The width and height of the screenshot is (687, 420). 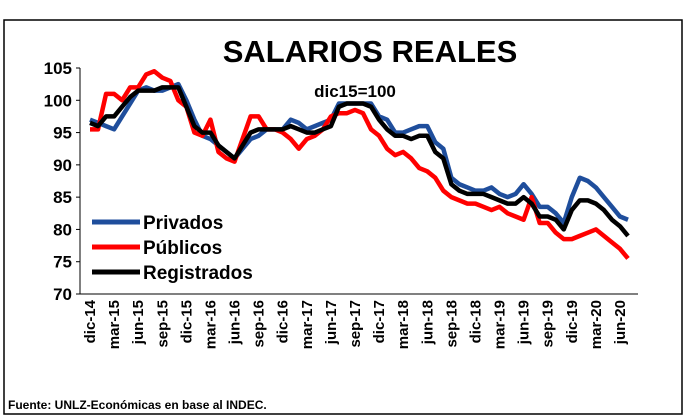 What do you see at coordinates (62, 133) in the screenshot?
I see `y-tick-label: 95` at bounding box center [62, 133].